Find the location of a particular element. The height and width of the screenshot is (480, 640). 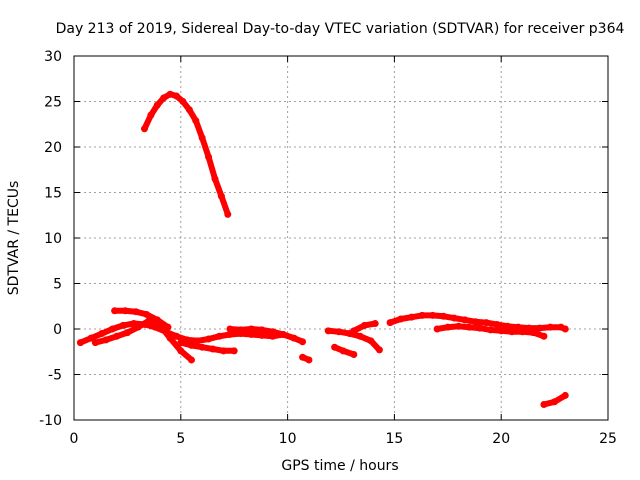

series-arc-l is located at coordinates (554, 400).